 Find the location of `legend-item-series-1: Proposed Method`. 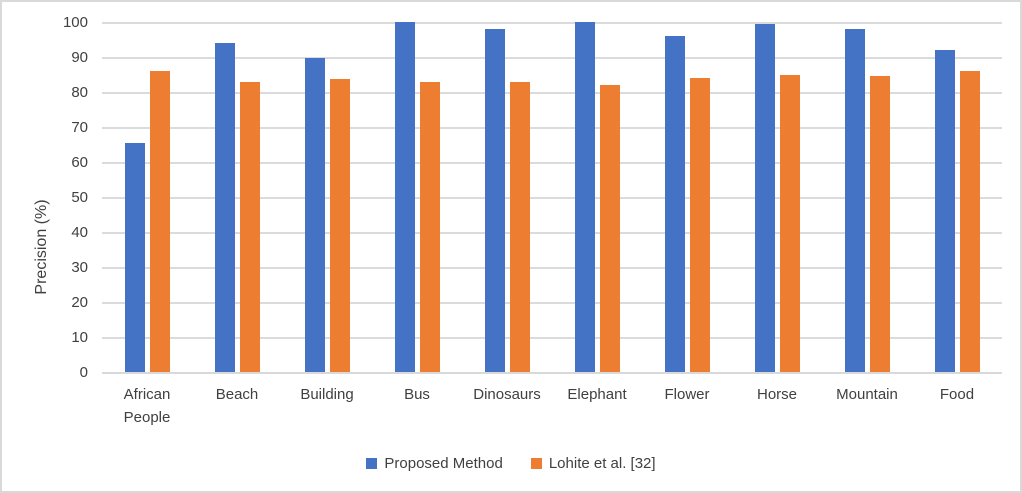

legend-item-series-1: Proposed Method is located at coordinates (434, 463).